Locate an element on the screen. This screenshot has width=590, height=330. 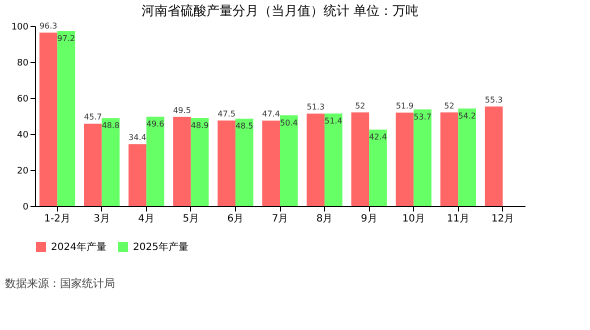
data-label: 45.7 is located at coordinates (93, 117).